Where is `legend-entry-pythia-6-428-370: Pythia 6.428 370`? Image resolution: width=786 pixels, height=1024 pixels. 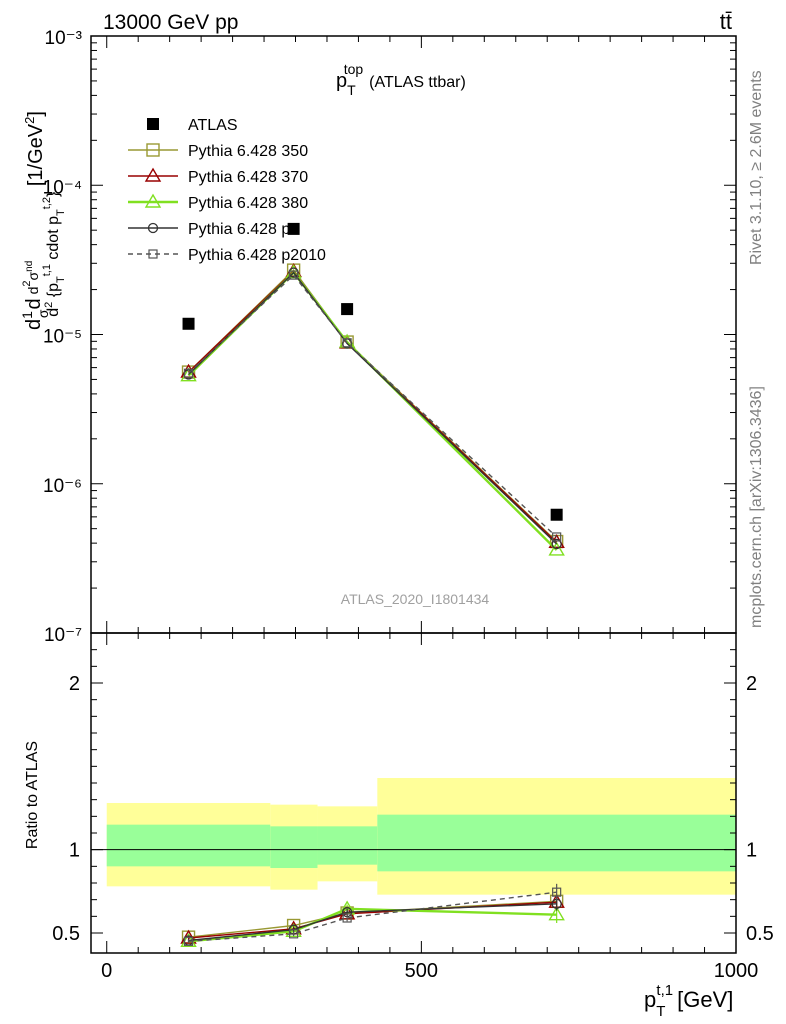
legend-entry-pythia-6-428-370: Pythia 6.428 370 is located at coordinates (218, 176).